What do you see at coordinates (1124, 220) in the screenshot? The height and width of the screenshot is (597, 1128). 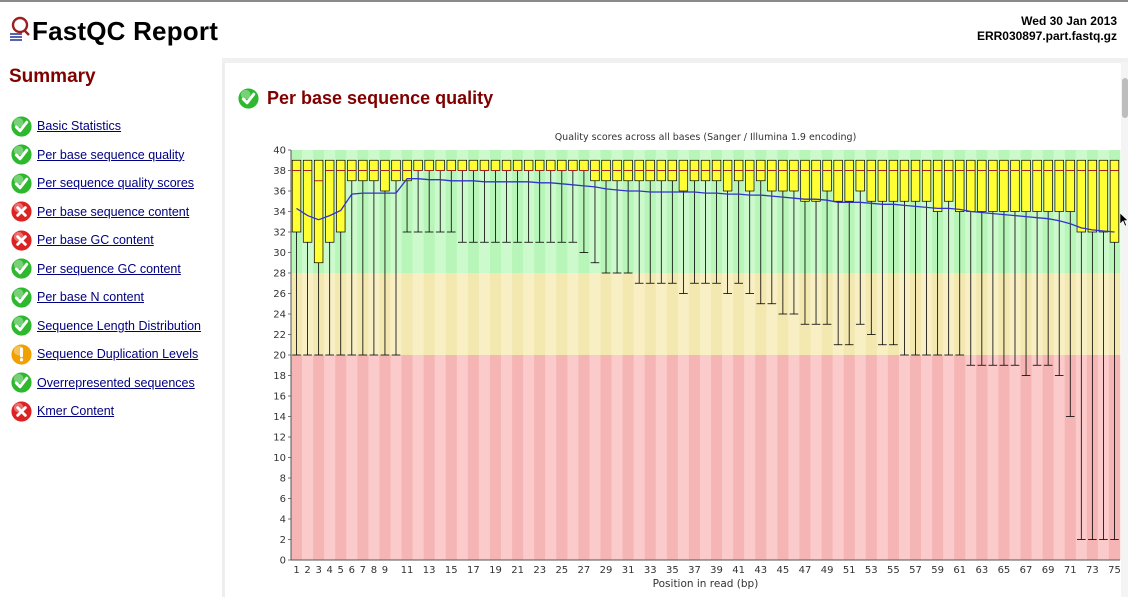 I see `mouse-cursor-icon` at bounding box center [1124, 220].